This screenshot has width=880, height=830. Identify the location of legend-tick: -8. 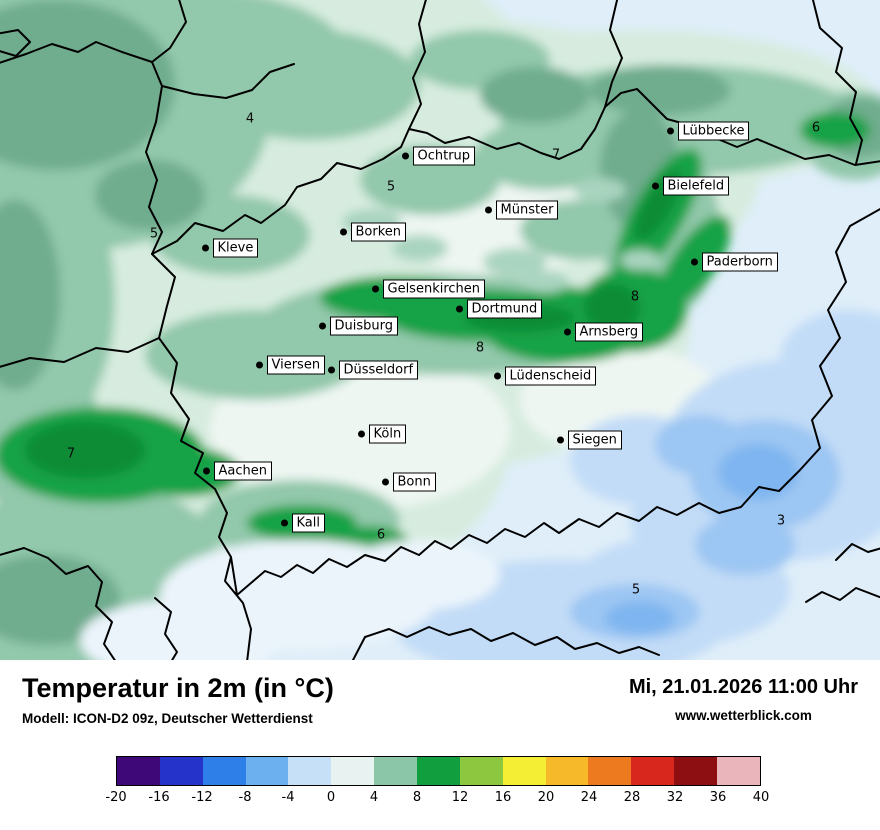
(245, 797).